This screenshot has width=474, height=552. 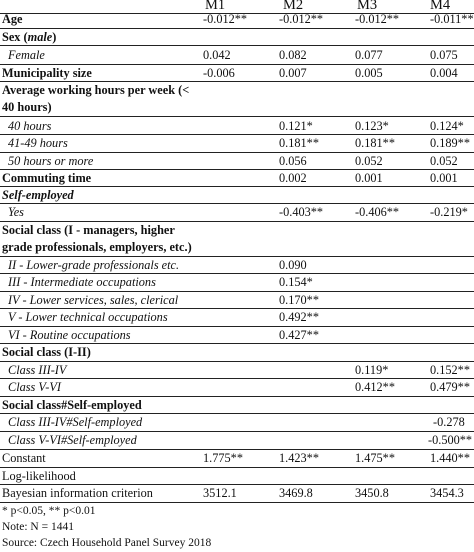 I want to click on cell-m2: 0.121*, so click(x=296, y=126).